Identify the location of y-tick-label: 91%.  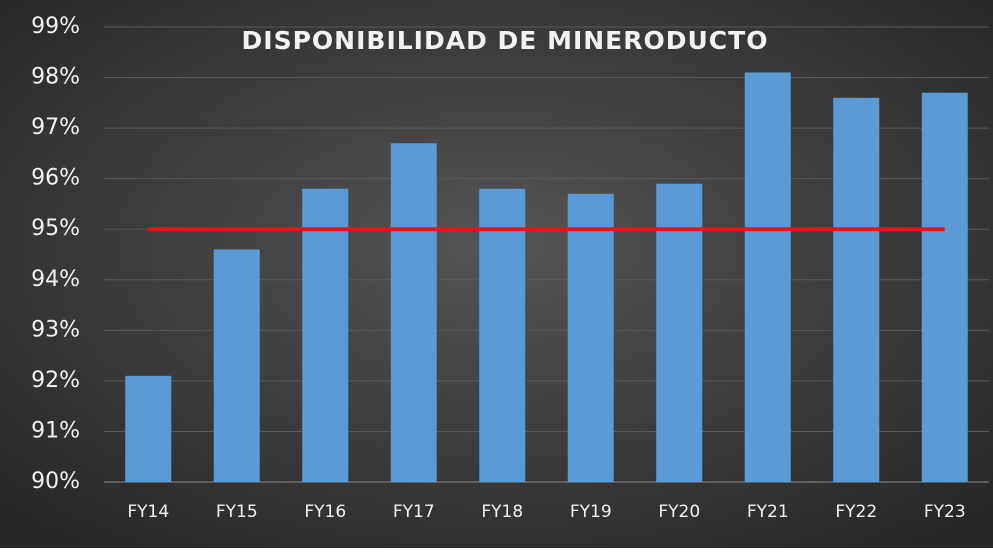
(55, 430).